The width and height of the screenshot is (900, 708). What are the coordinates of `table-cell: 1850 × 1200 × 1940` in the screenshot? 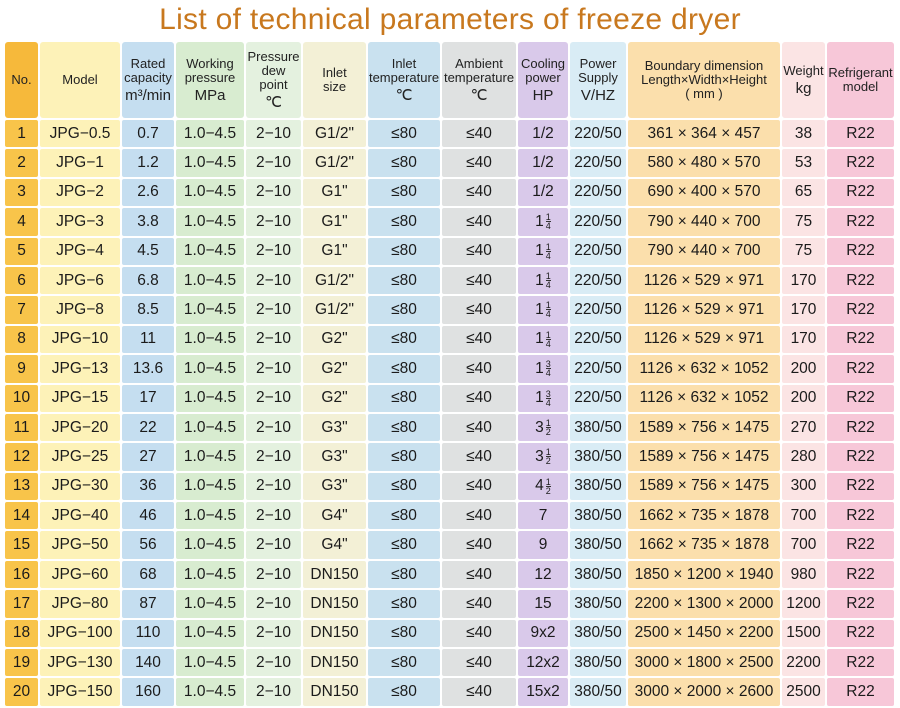 It's located at (704, 574).